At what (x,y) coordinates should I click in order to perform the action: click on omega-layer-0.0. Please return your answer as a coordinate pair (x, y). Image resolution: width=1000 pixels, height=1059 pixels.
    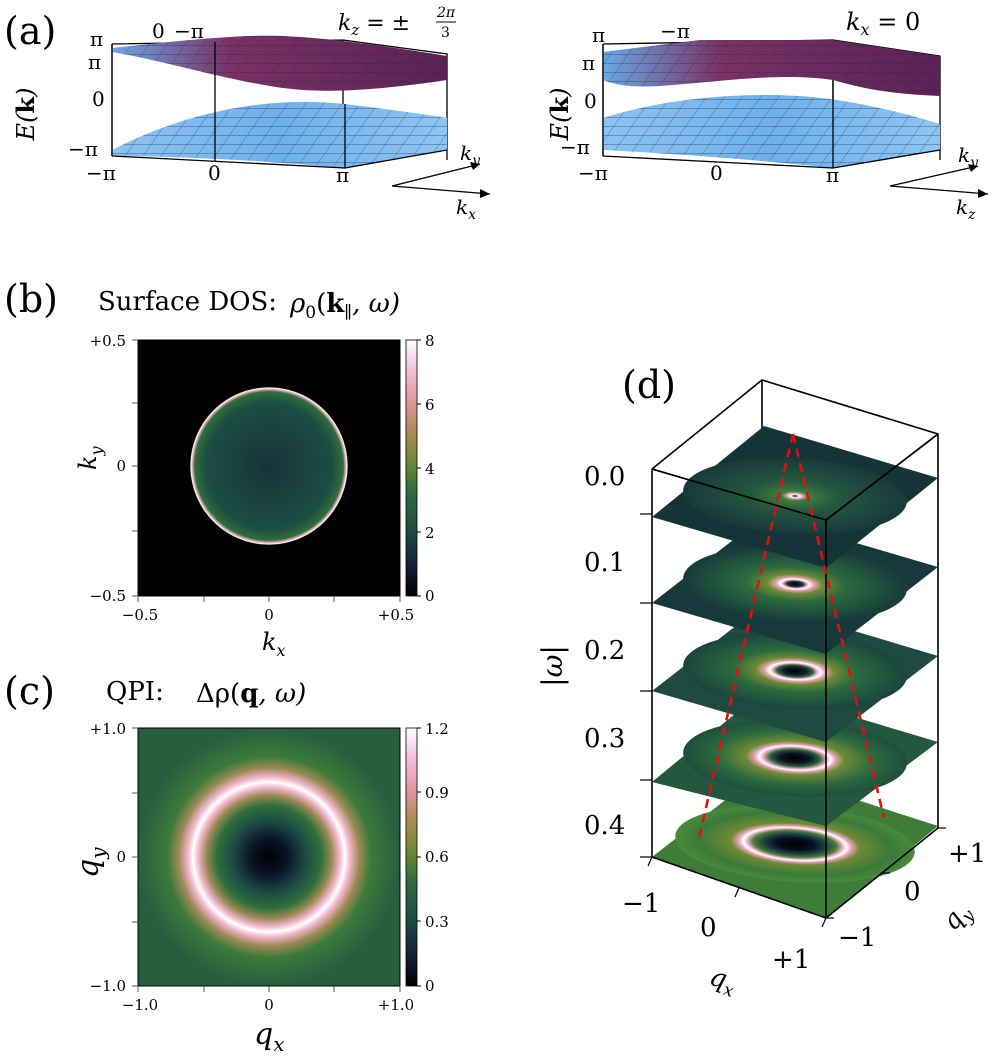
    Looking at the image, I should click on (795, 497).